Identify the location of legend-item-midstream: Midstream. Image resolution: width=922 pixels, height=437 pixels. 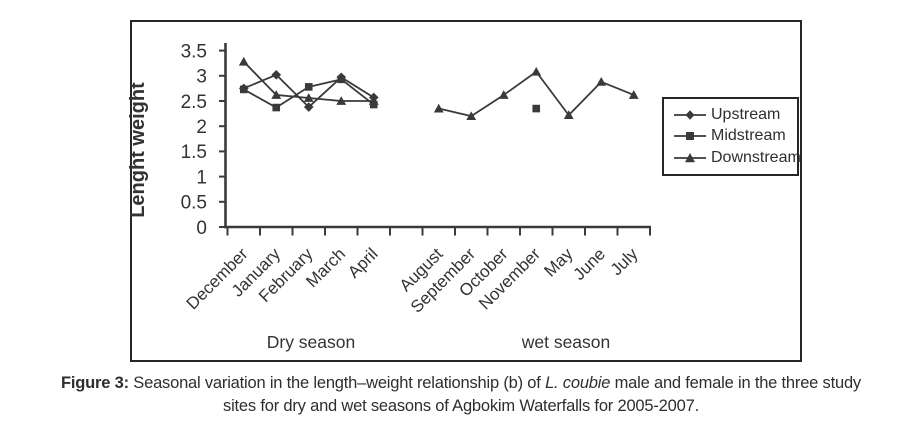
(733, 136).